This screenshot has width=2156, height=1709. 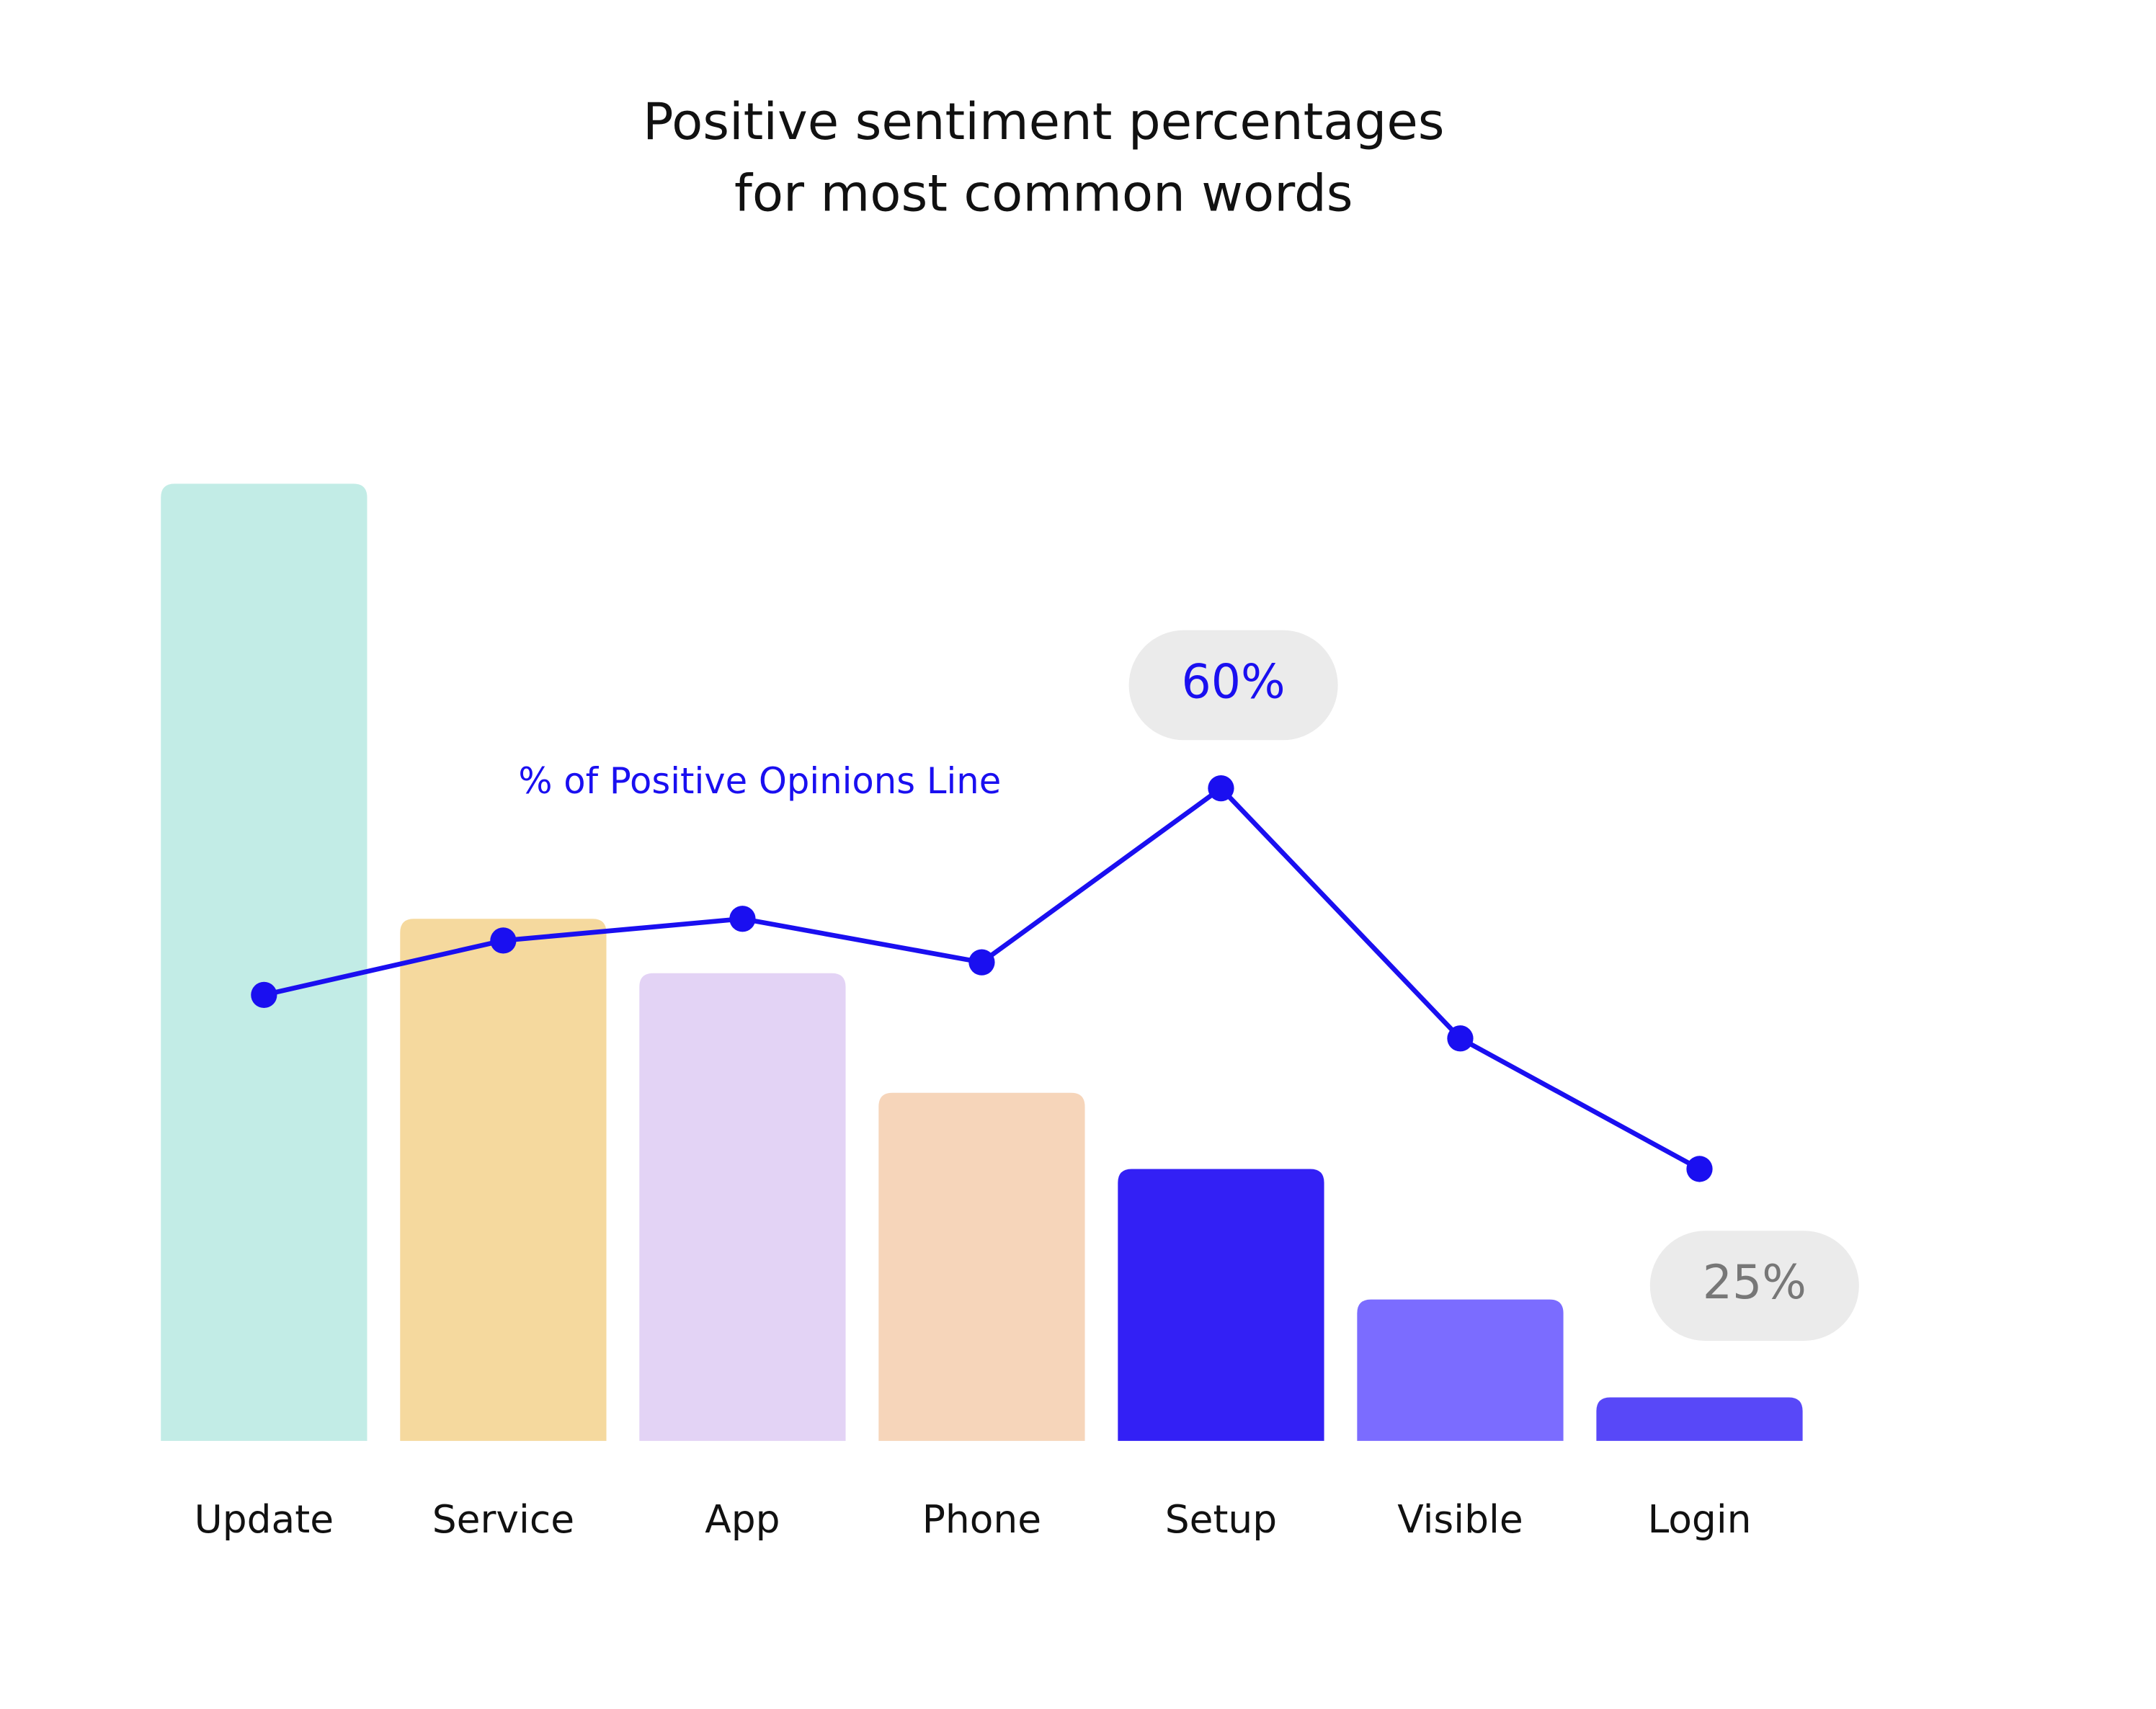 What do you see at coordinates (1699, 1519) in the screenshot?
I see `x-tick-label: Login` at bounding box center [1699, 1519].